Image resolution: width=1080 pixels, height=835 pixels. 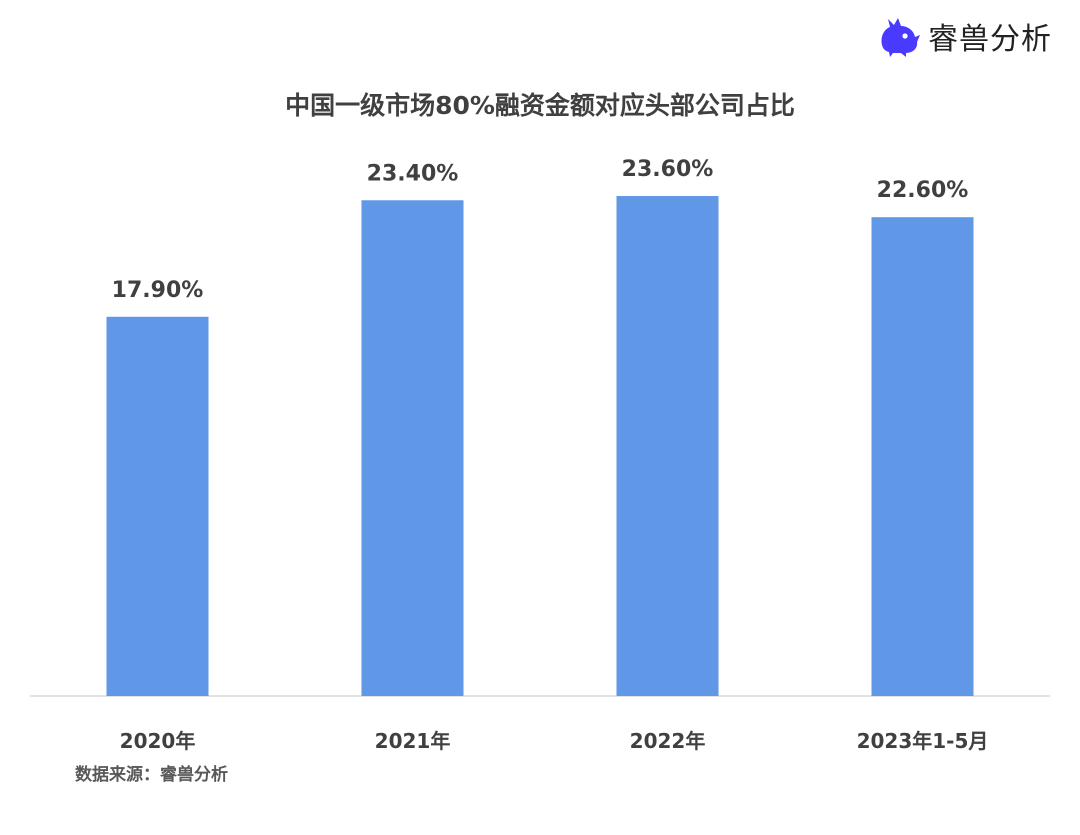 I want to click on source-note: 数据来源：睿兽分析, so click(x=151, y=775).